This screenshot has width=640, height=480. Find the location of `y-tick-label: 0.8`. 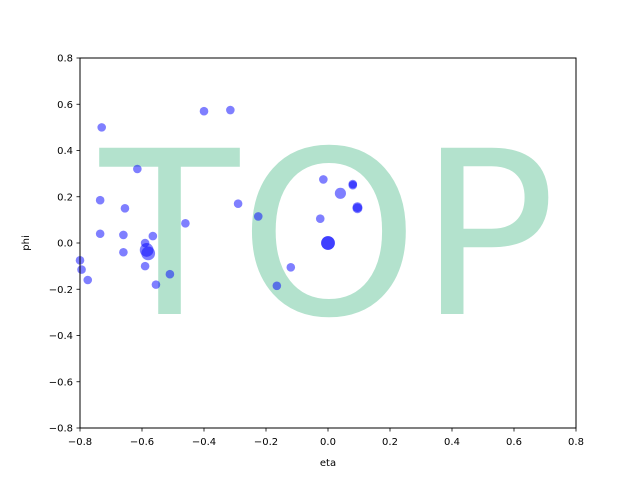

y-tick-label: 0.8 is located at coordinates (65, 59).